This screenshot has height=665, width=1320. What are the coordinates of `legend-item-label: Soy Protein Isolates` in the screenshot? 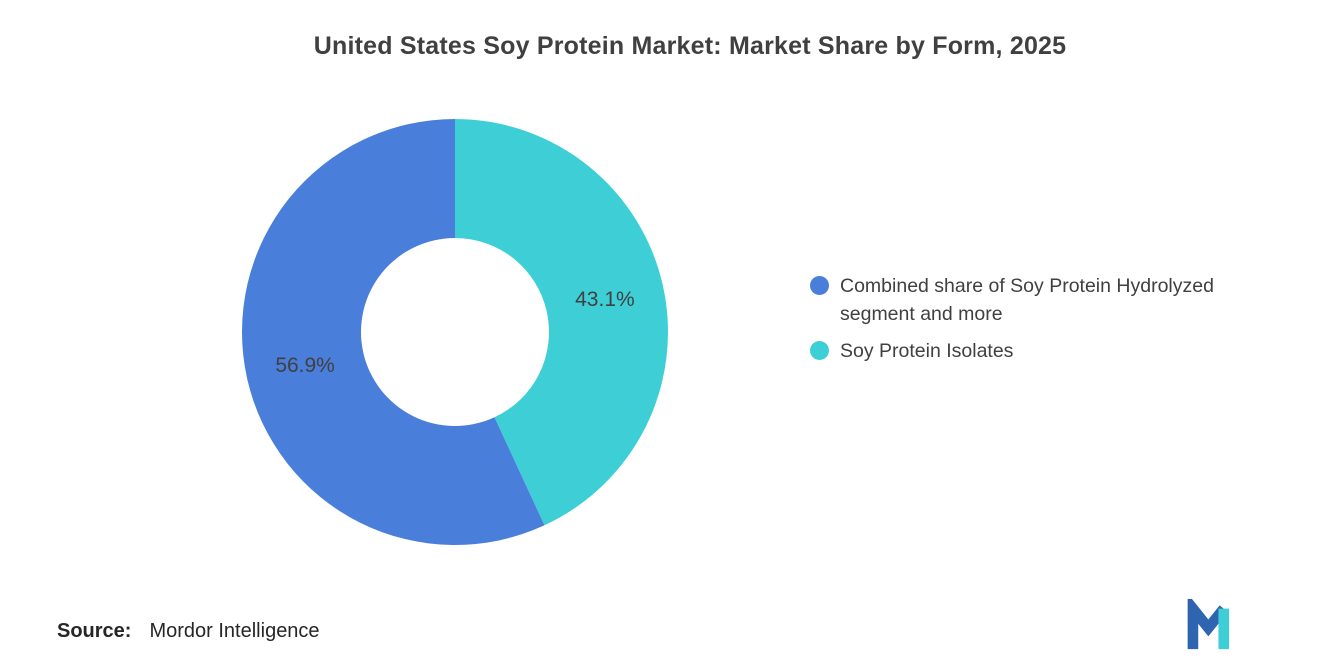 It's located at (927, 350).